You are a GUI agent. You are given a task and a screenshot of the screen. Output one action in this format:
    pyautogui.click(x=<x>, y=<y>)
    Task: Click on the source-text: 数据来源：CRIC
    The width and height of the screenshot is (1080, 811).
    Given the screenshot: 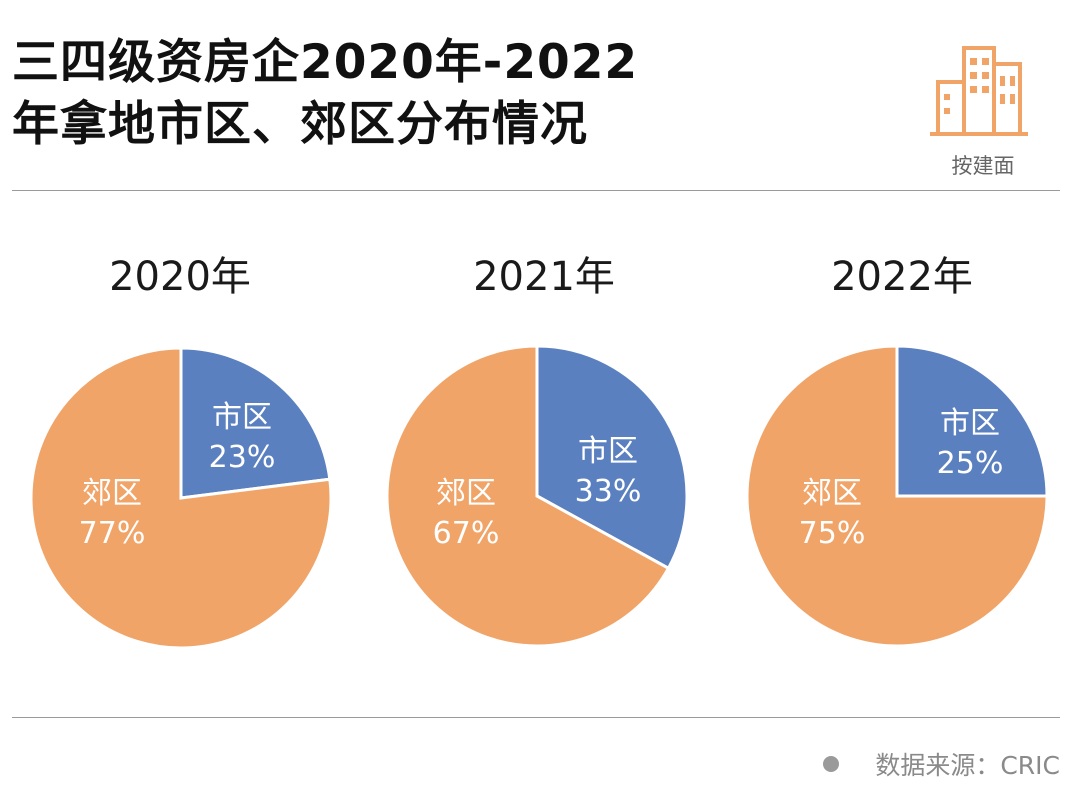 What is the action you would take?
    pyautogui.click(x=967, y=765)
    